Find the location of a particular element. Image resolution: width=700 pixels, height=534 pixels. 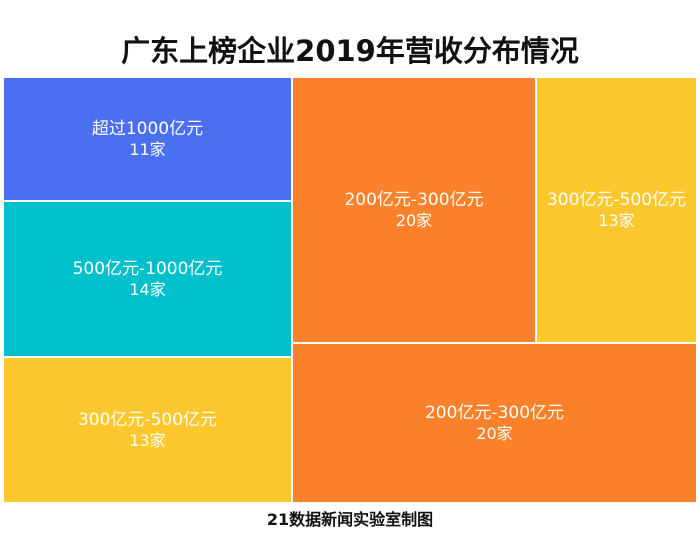

tile-label: 500亿元-1000亿元 is located at coordinates (147, 268).